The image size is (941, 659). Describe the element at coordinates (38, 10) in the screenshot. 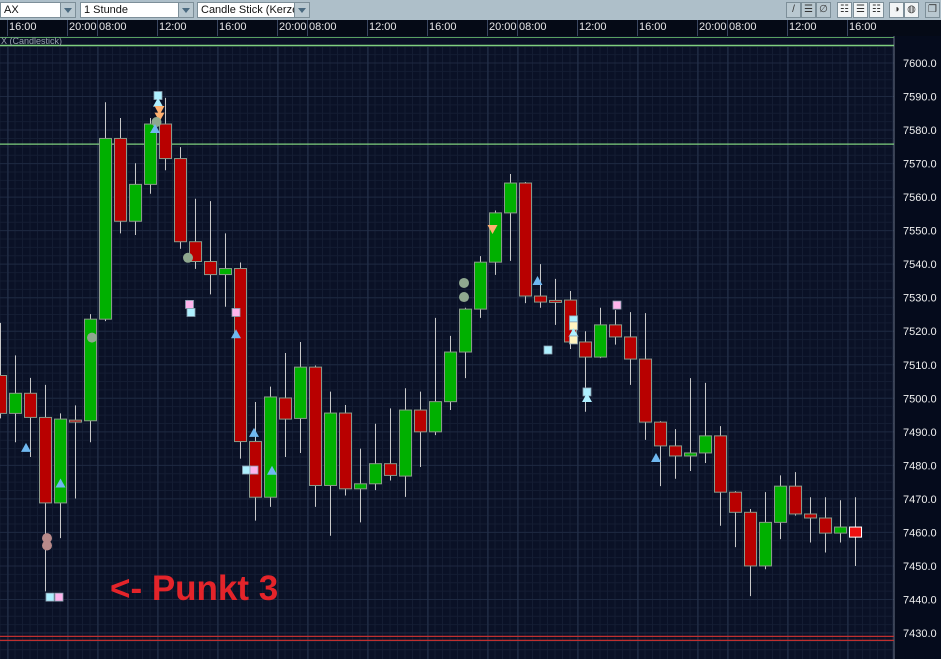

I see `symbol-select: AX` at that location.